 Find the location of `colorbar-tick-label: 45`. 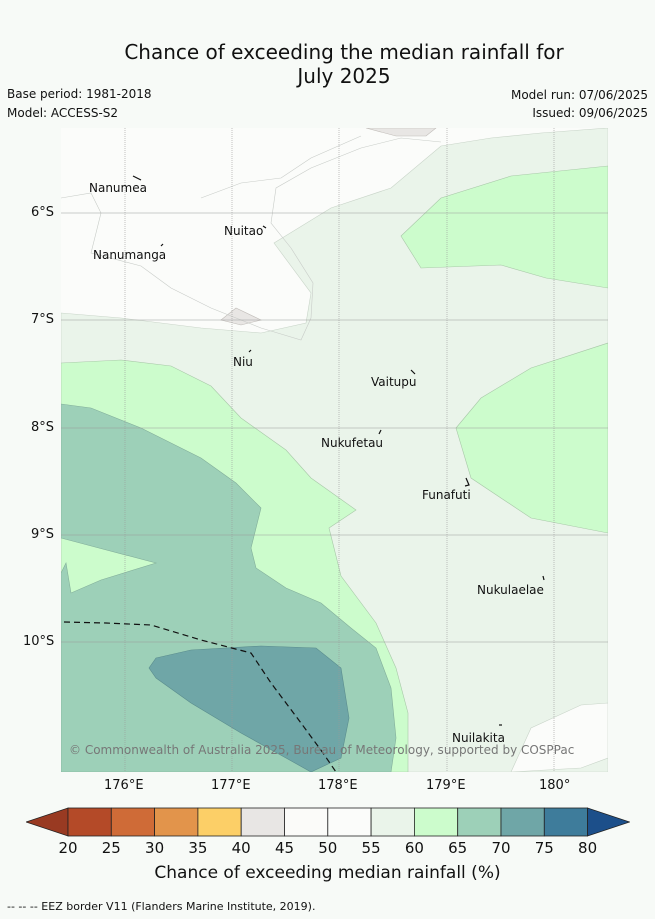

colorbar-tick-label: 45 is located at coordinates (284, 848).